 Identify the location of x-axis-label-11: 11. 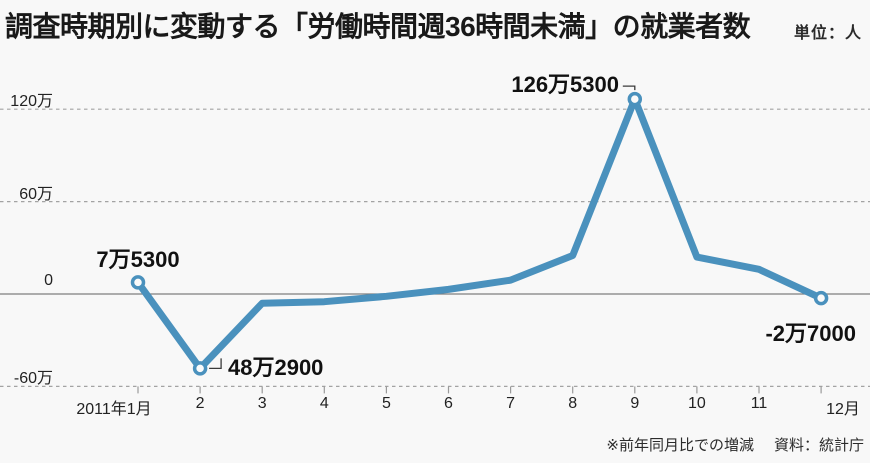
(759, 403).